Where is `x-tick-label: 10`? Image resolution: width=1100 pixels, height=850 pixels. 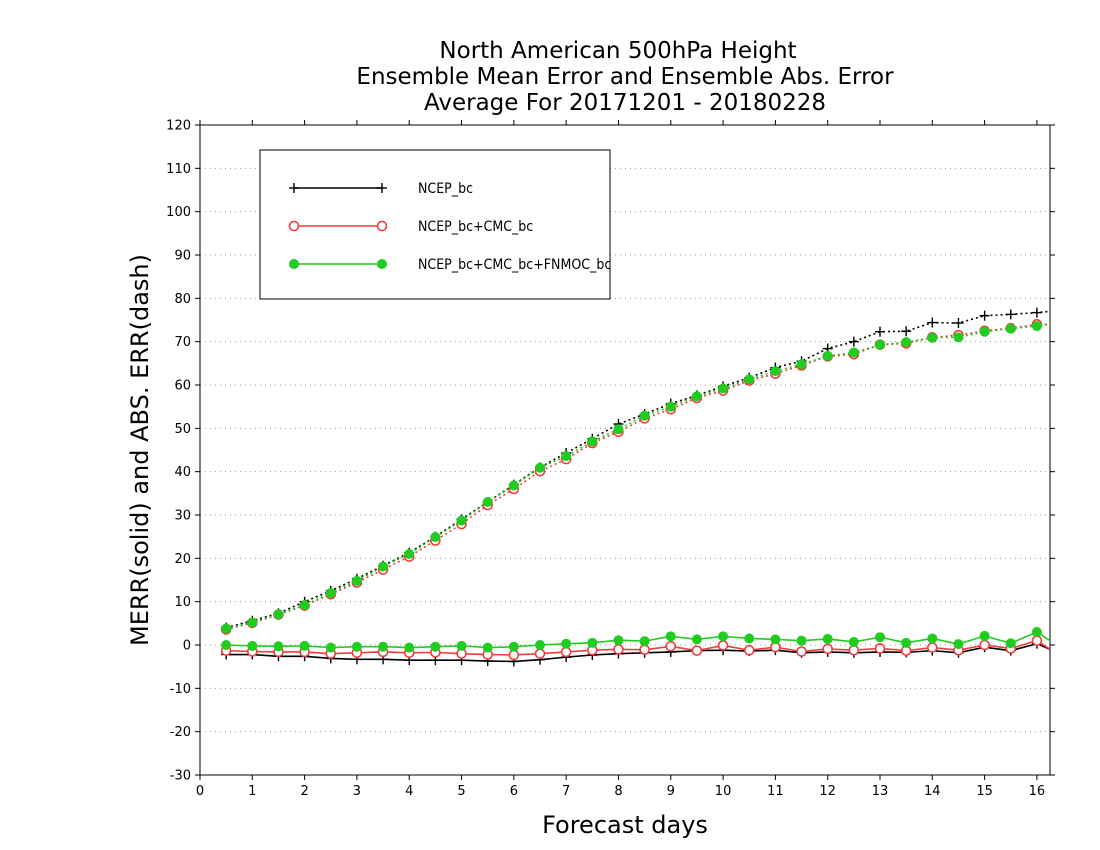 x-tick-label: 10 is located at coordinates (723, 791).